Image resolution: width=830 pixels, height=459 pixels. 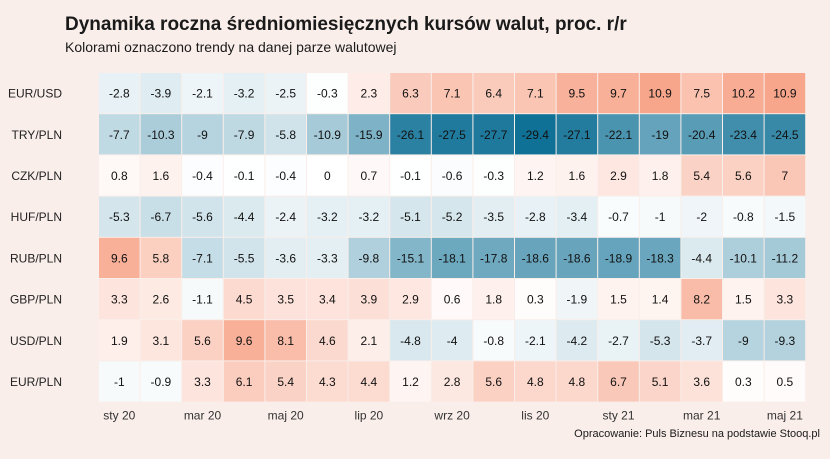 I want to click on cell-value-label: -18.3, so click(x=660, y=258).